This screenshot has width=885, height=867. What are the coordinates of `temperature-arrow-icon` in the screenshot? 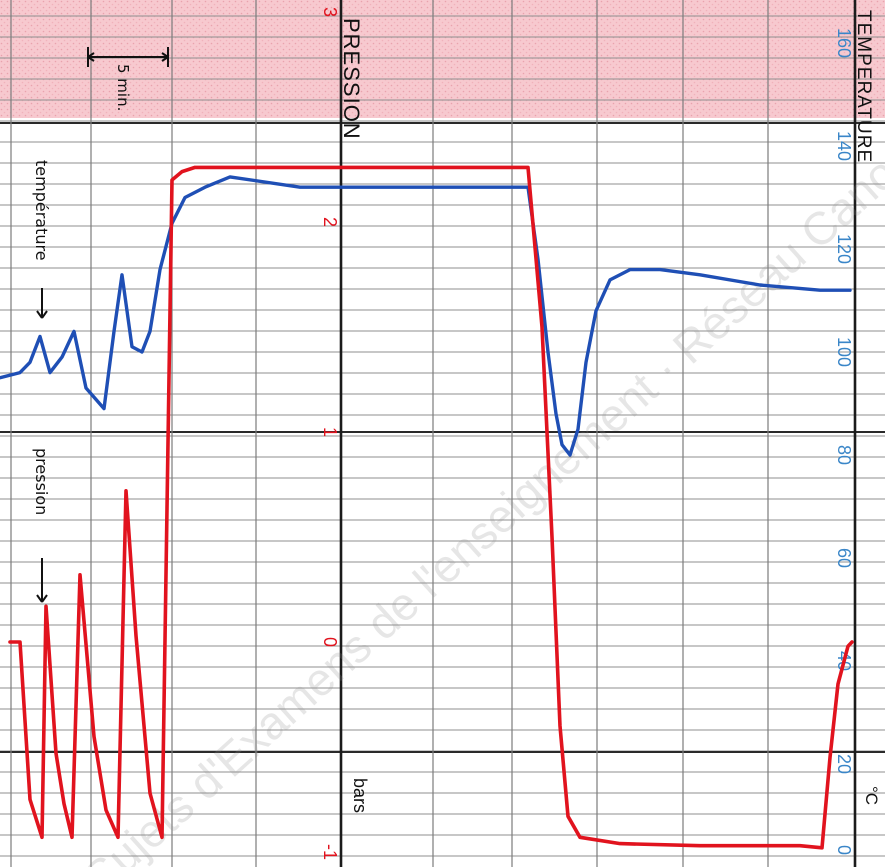 It's located at (42, 303).